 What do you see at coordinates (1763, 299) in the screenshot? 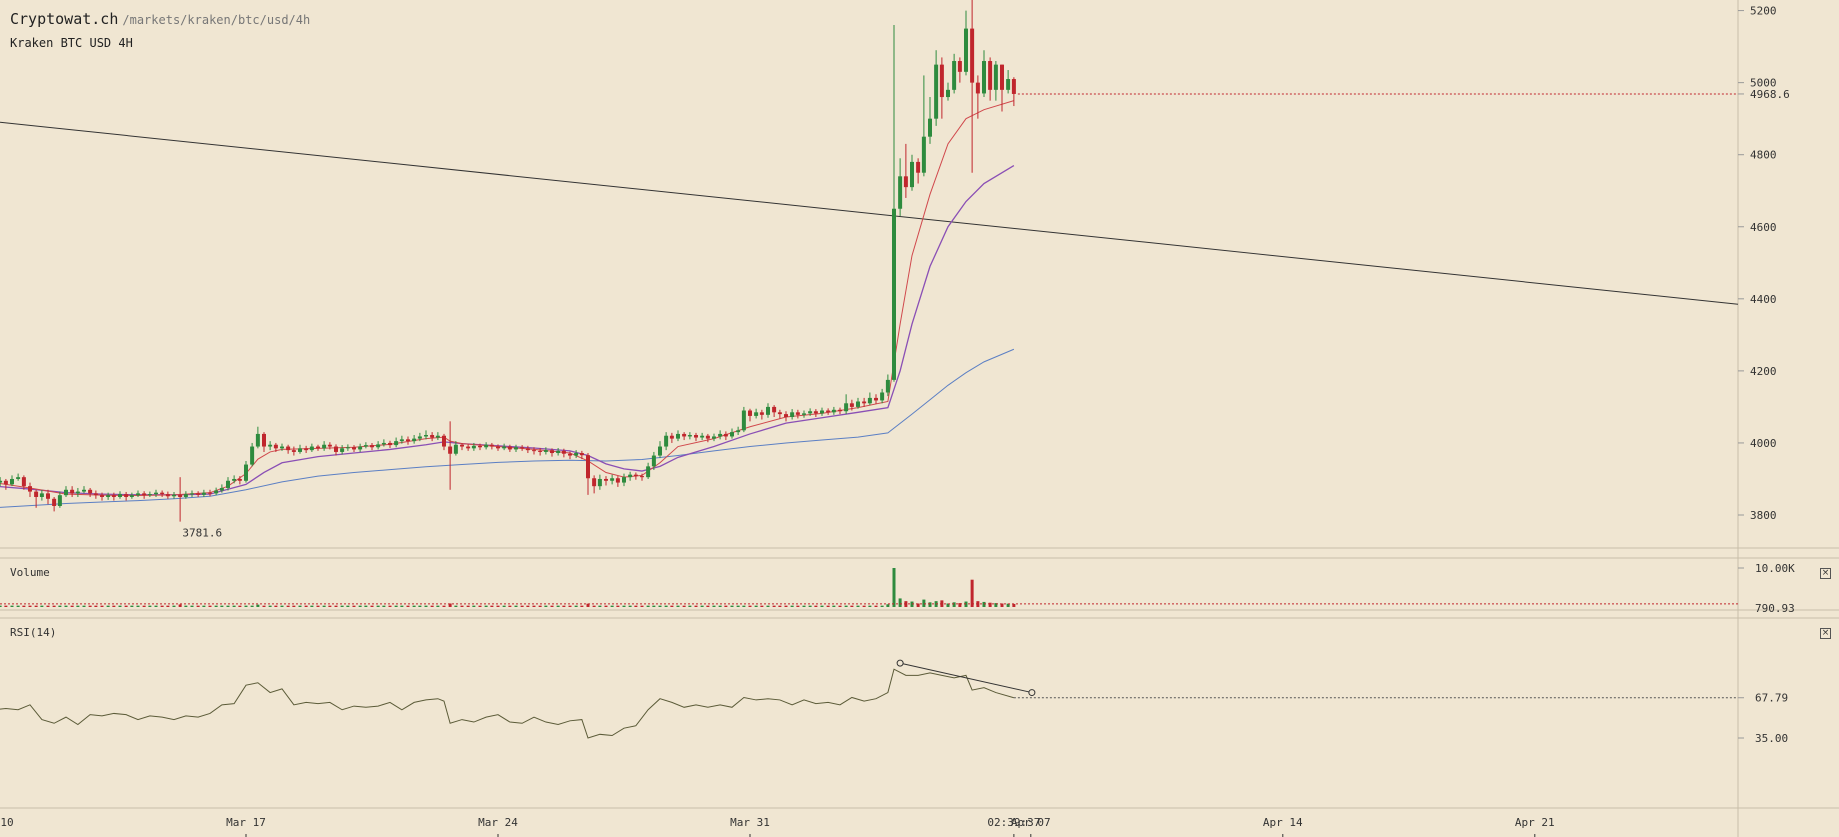
I see `price-tick-label: 4400` at bounding box center [1763, 299].